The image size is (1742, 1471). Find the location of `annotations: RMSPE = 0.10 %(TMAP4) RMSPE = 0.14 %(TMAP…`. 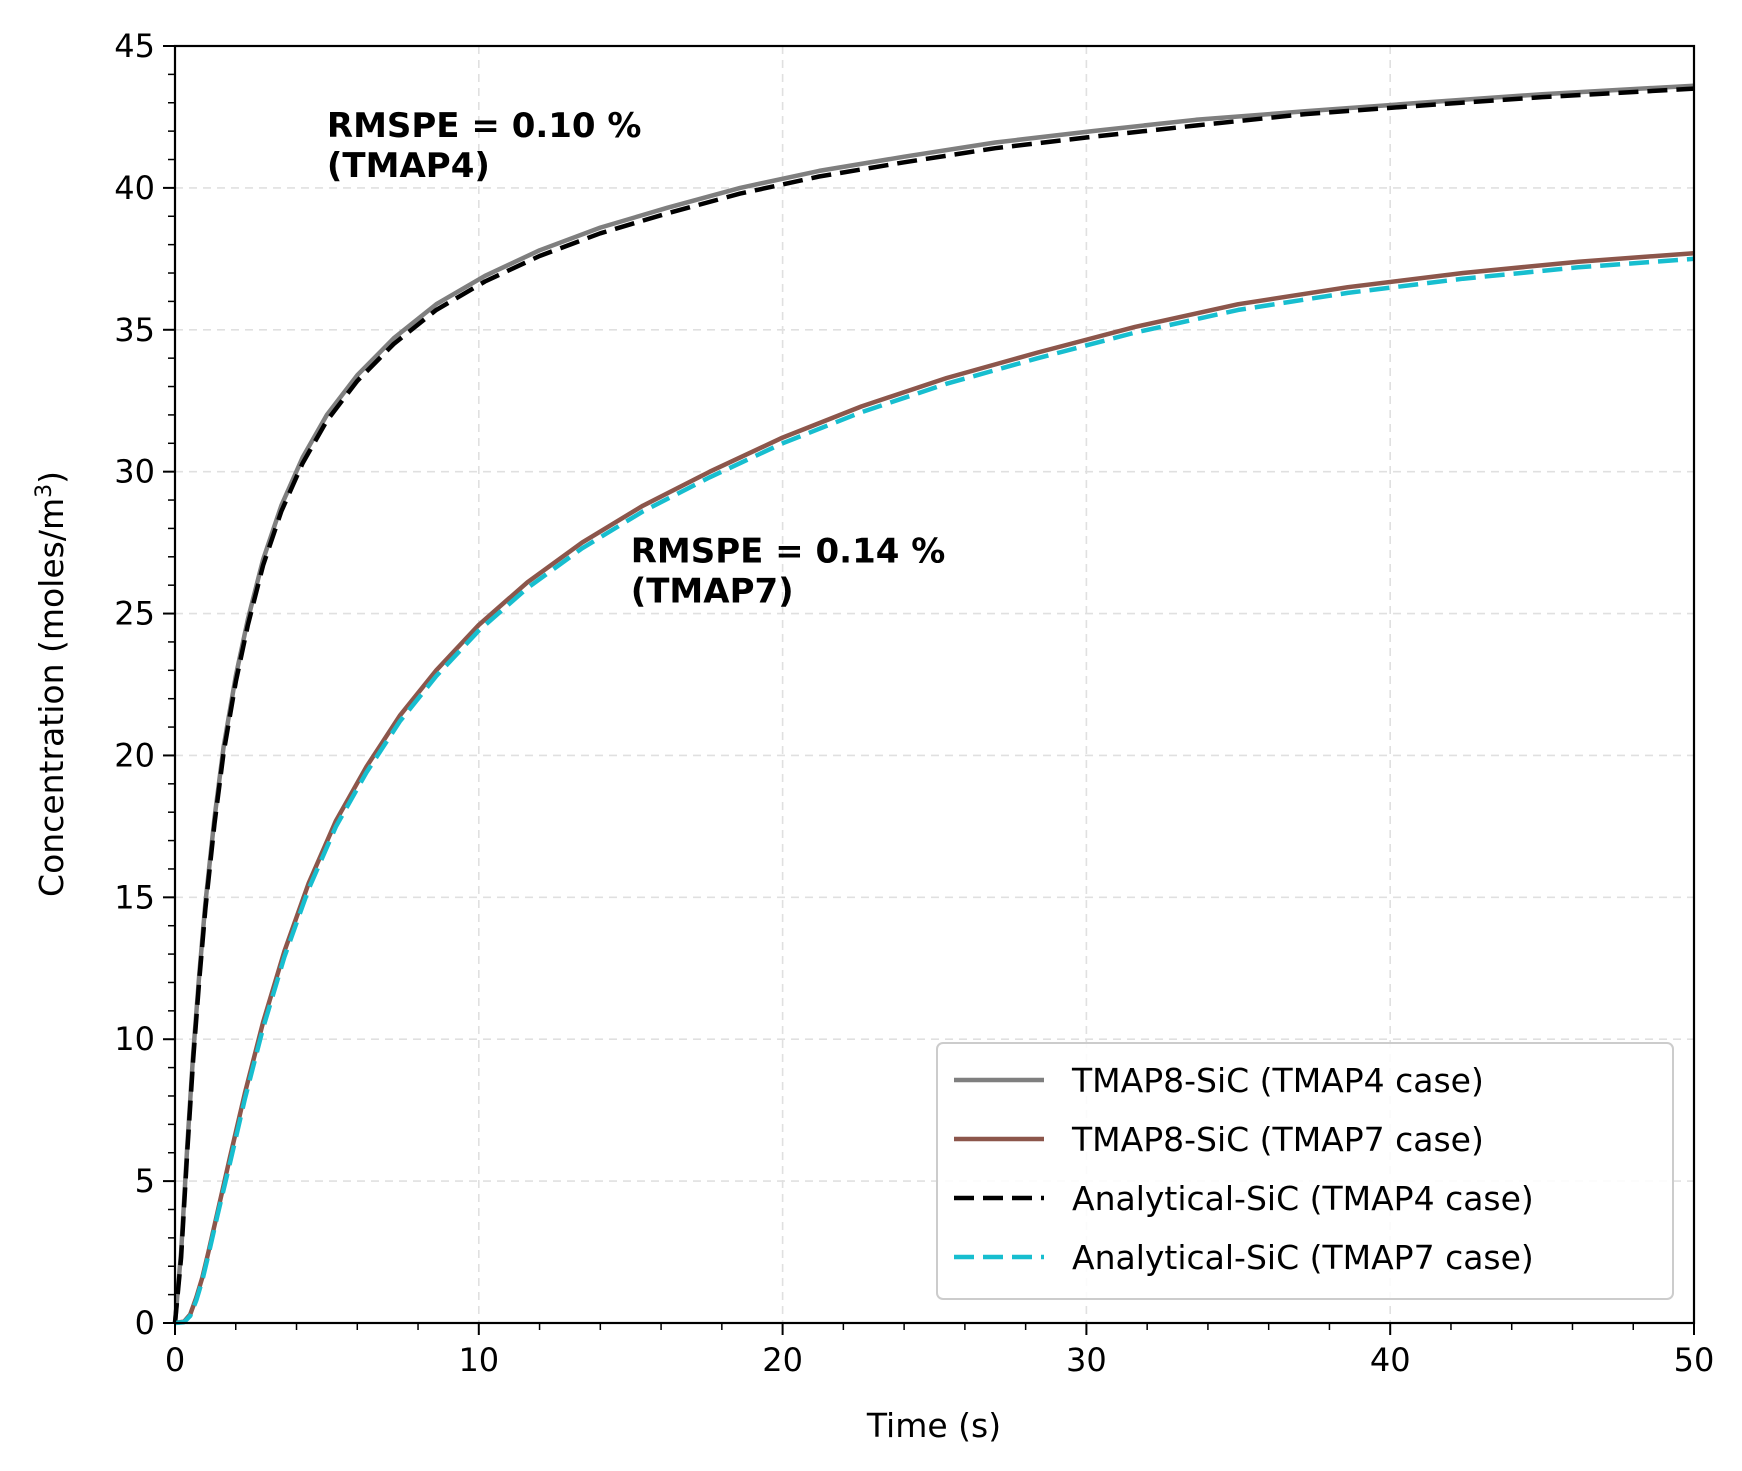

annotations: RMSPE = 0.10 %(TMAP4) RMSPE = 0.14 %(TMAP… is located at coordinates (636, 359).